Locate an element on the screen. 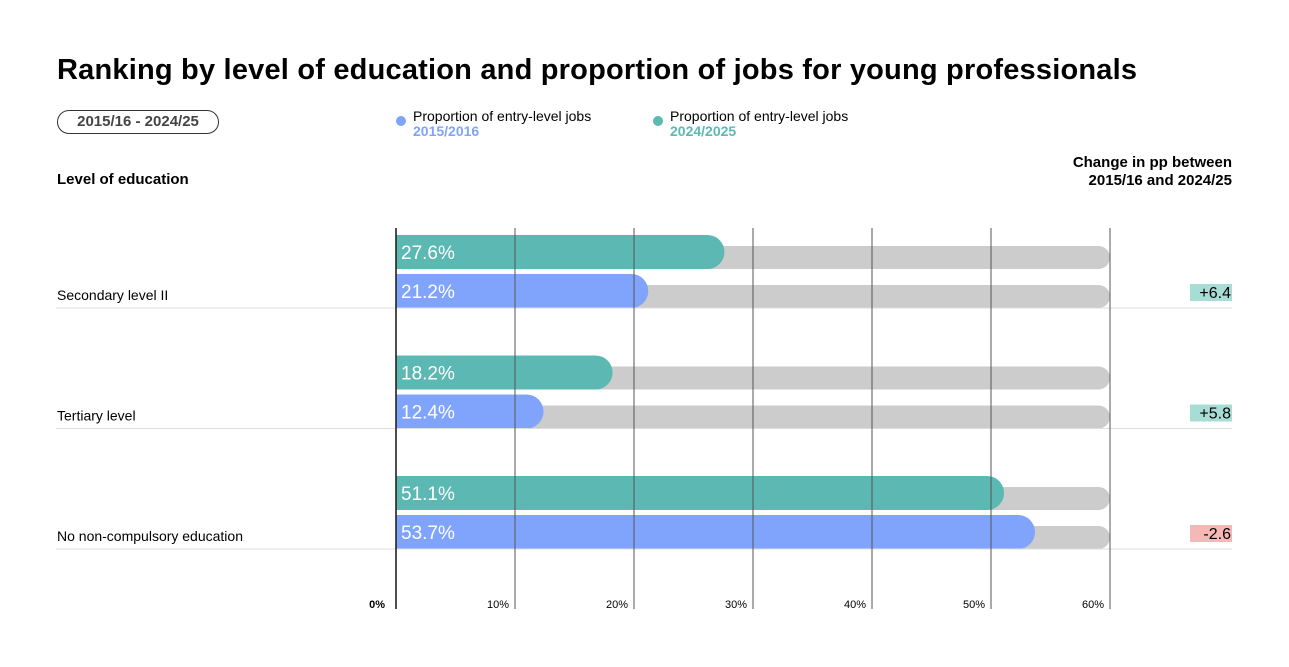 Image resolution: width=1289 pixels, height=667 pixels. x-tick-label: 60% is located at coordinates (1093, 605).